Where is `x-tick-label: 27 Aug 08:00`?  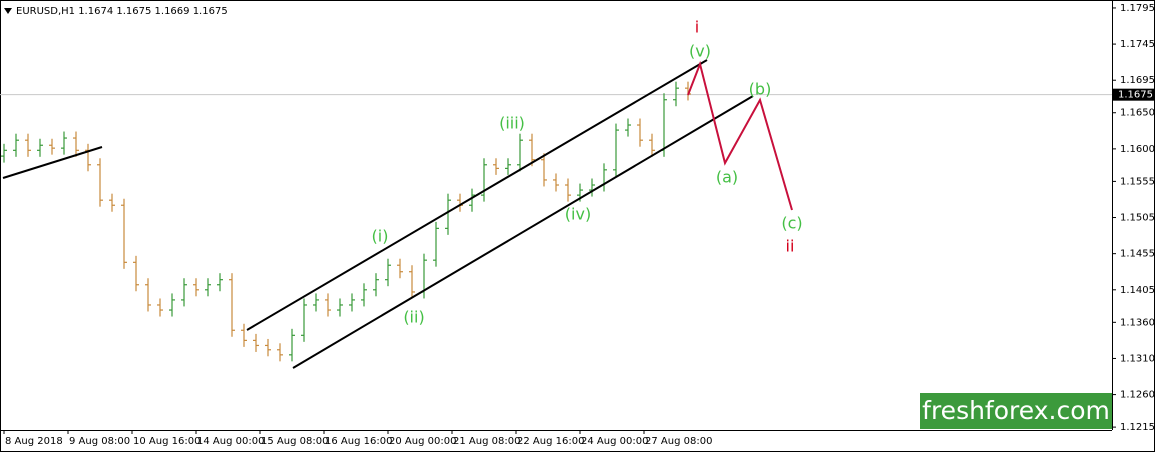
x-tick-label: 27 Aug 08:00 is located at coordinates (678, 441).